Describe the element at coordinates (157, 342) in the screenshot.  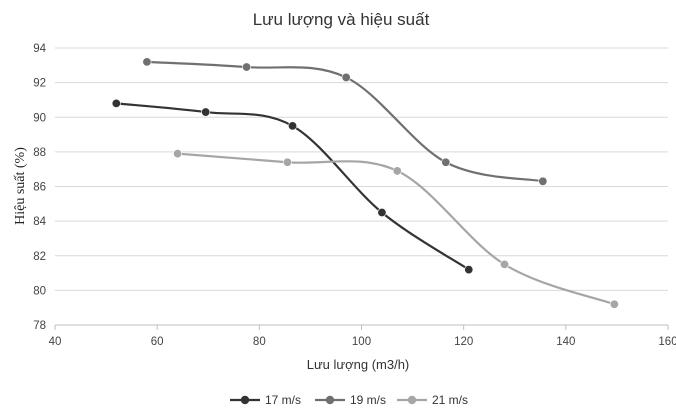
I see `x-tick-label: 60` at that location.